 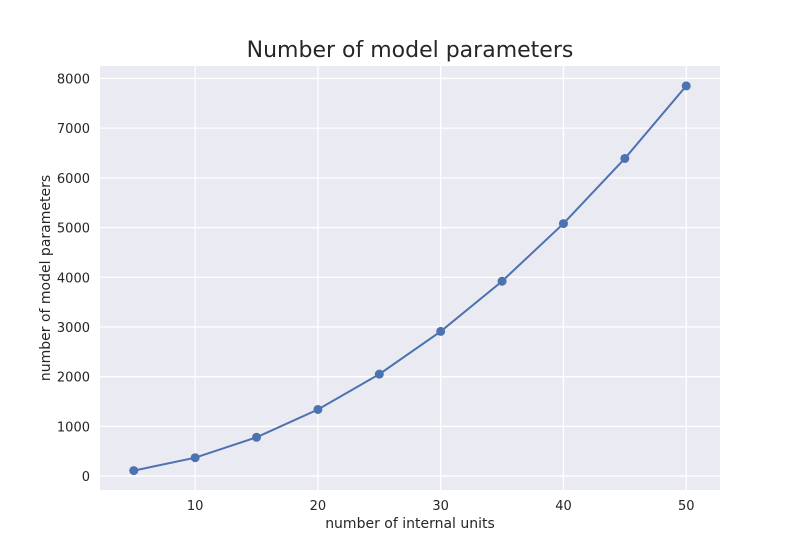 I want to click on y-axis-label: number of model parameters, so click(x=46, y=278).